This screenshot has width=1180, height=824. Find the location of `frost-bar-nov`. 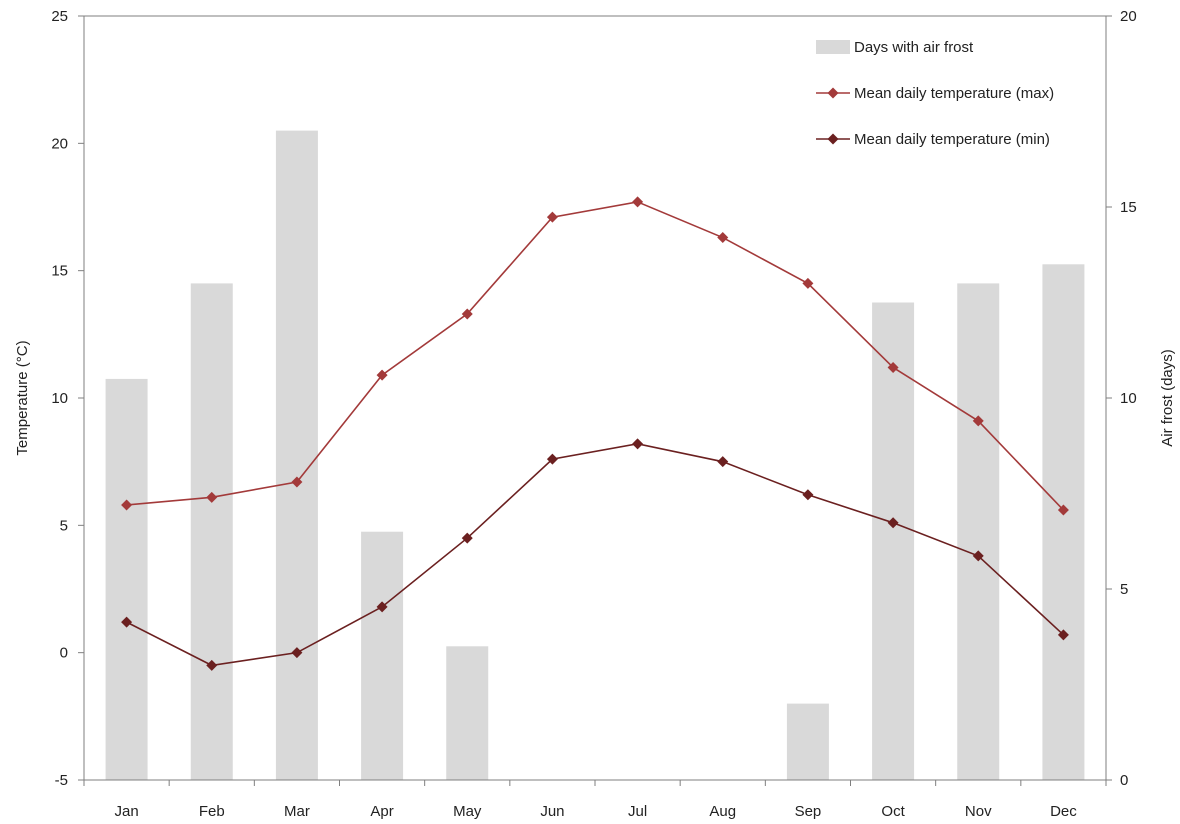

frost-bar-nov is located at coordinates (978, 531).